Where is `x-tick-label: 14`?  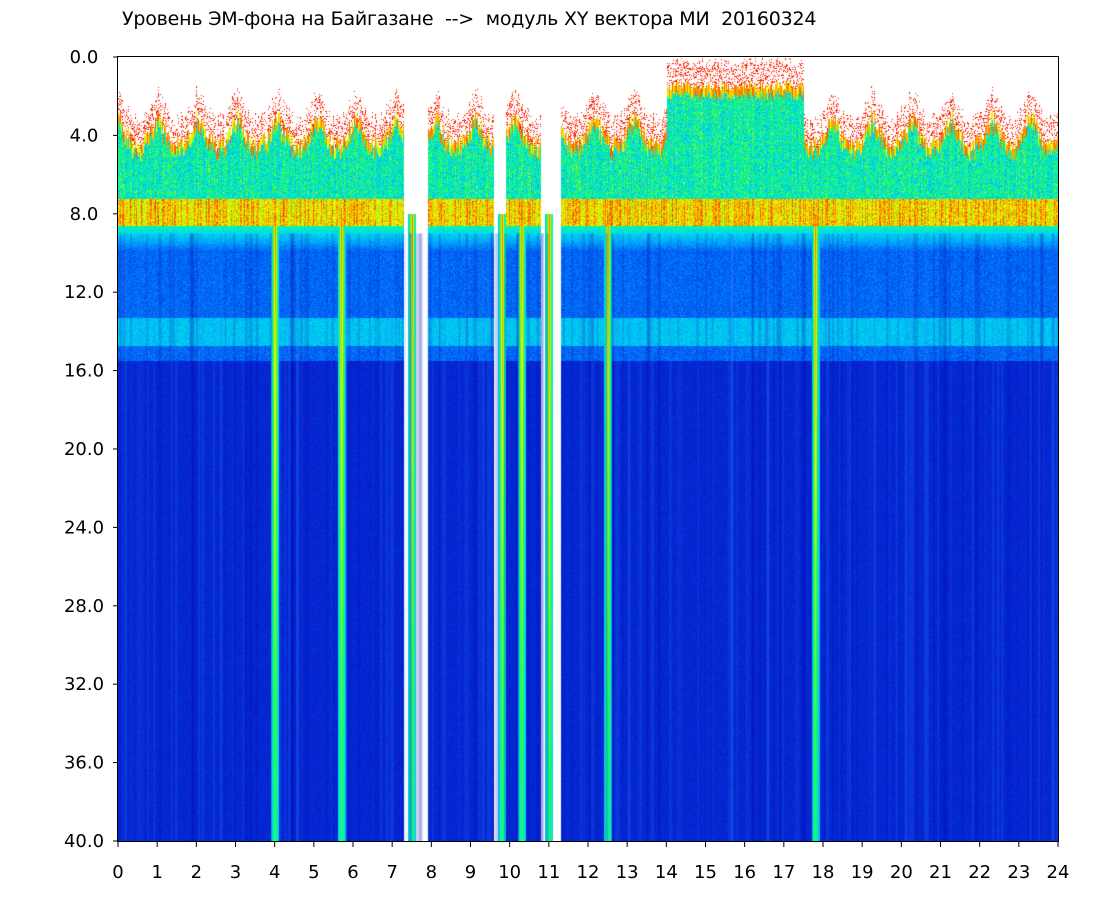
x-tick-label: 14 is located at coordinates (666, 872).